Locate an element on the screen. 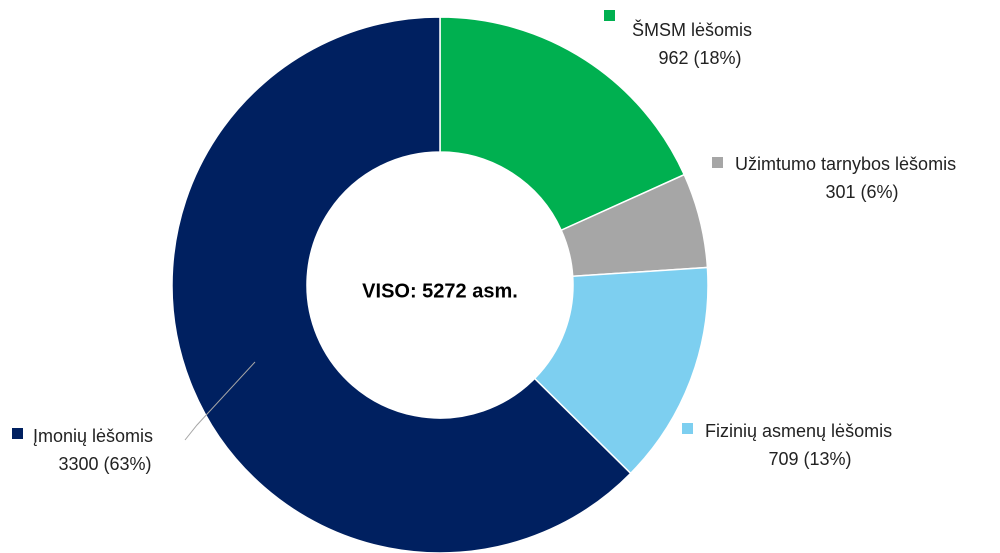 Image resolution: width=1000 pixels, height=553 pixels. slice-value-label: 301 (6%) is located at coordinates (861, 192).